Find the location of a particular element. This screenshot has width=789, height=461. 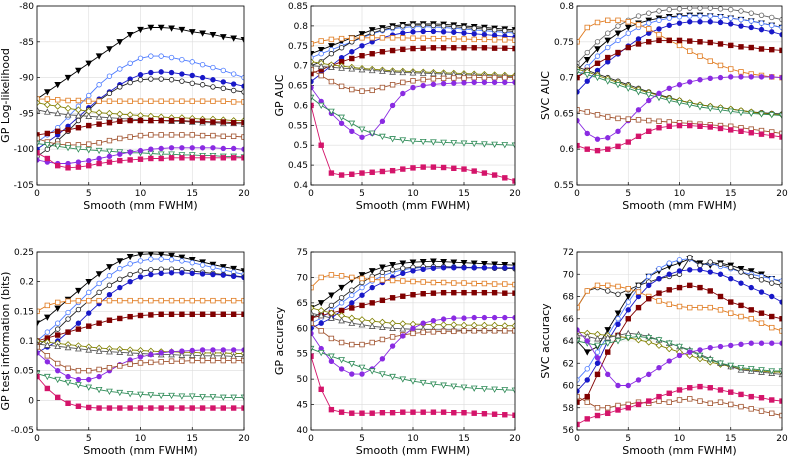

y-tick-label: 60 is located at coordinates (303, 329).